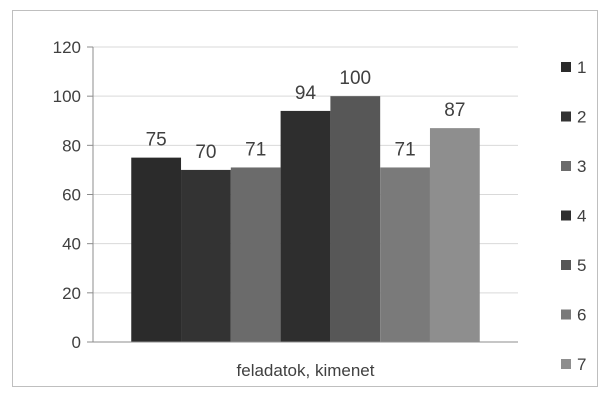 The image size is (609, 394). What do you see at coordinates (306, 93) in the screenshot?
I see `data-label-series-4: 94` at bounding box center [306, 93].